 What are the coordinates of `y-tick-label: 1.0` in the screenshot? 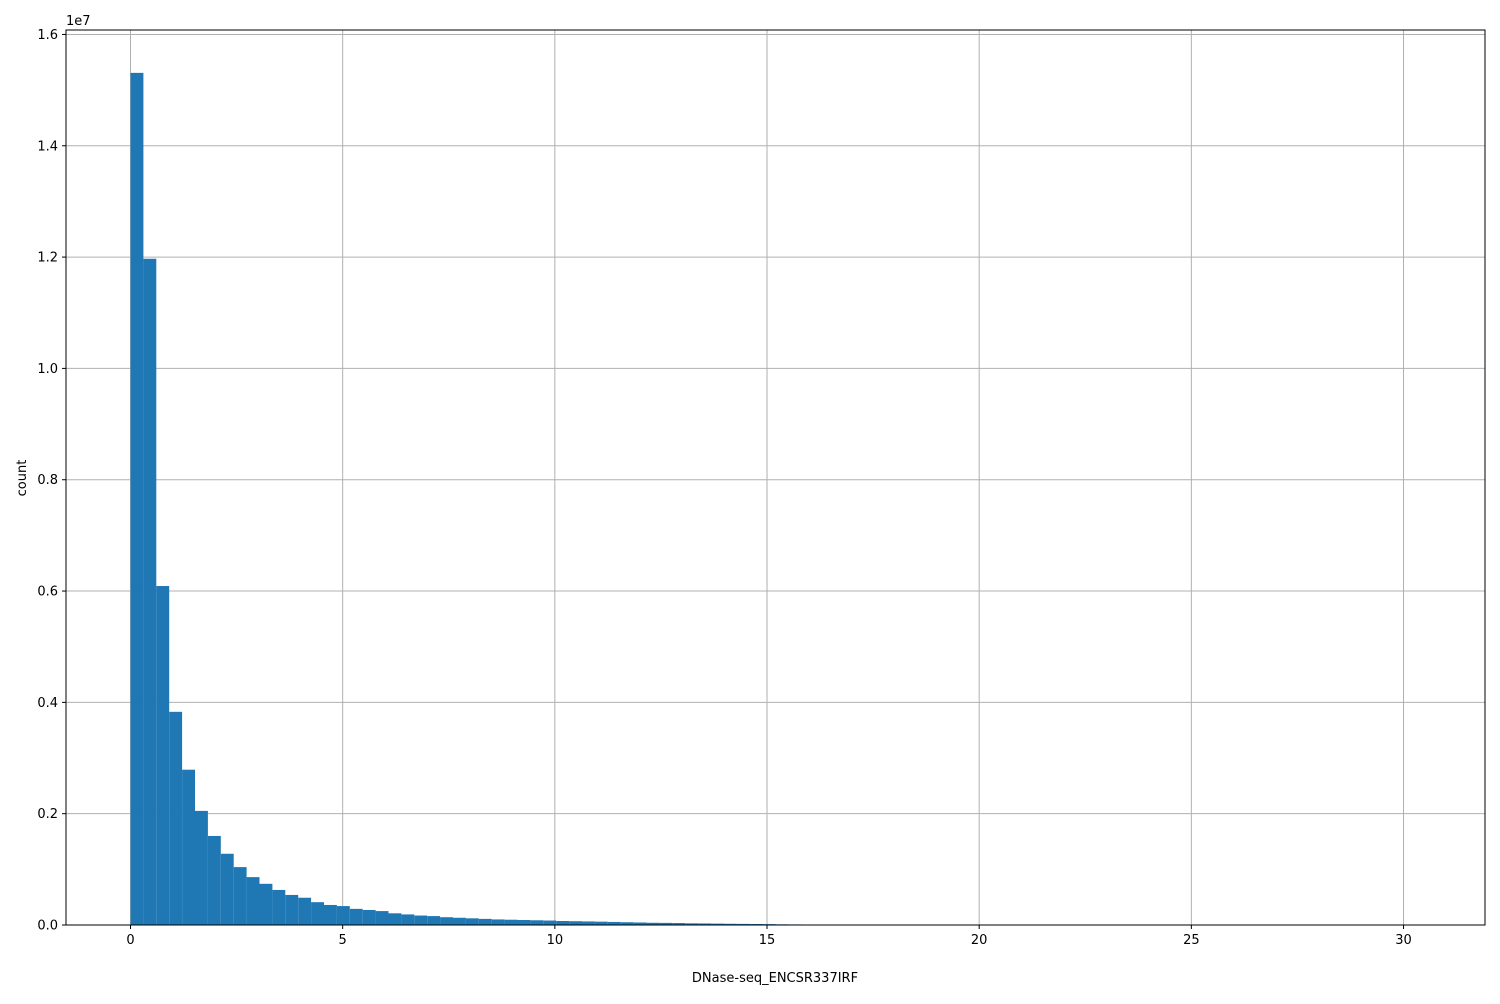 It's located at (47, 369).